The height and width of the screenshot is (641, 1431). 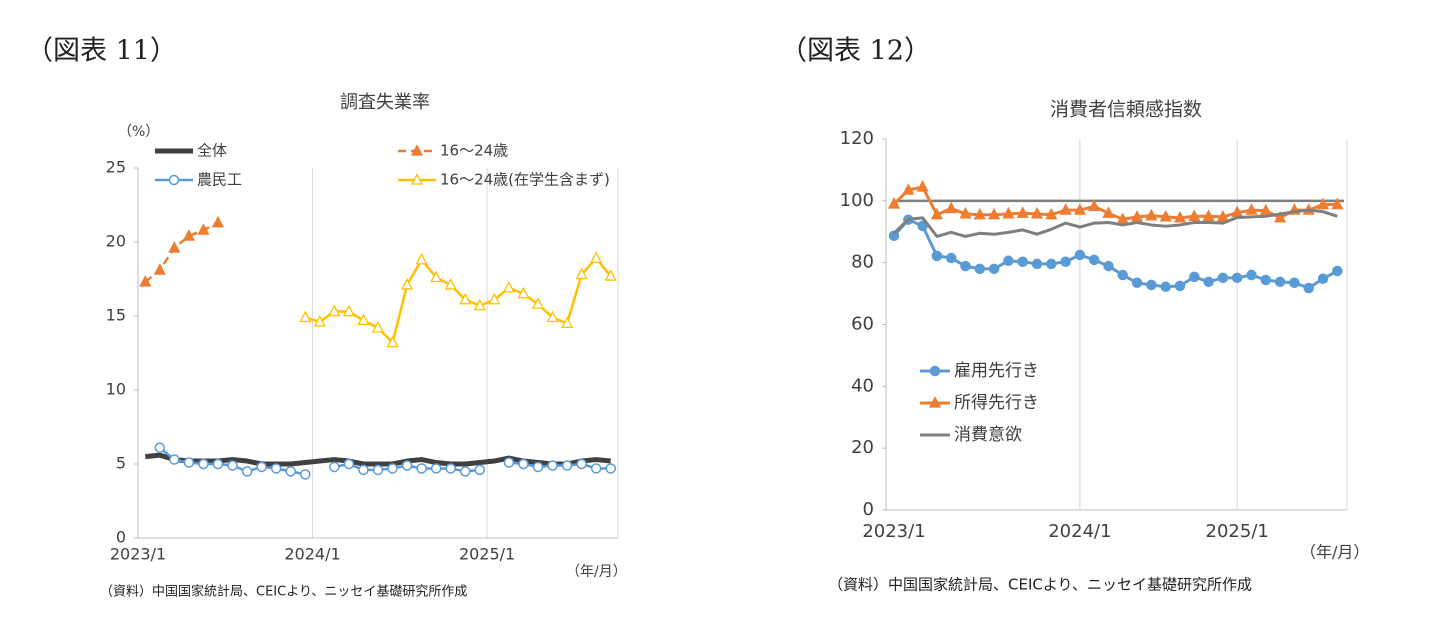 What do you see at coordinates (121, 463) in the screenshot?
I see `y-tick-label: 5` at bounding box center [121, 463].